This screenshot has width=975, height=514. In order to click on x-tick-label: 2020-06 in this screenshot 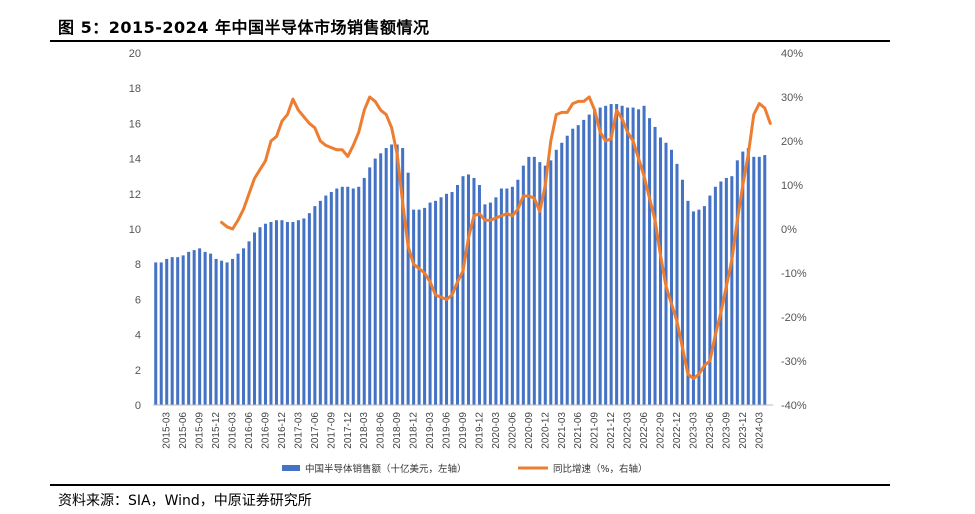, I will do `click(512, 430)`.